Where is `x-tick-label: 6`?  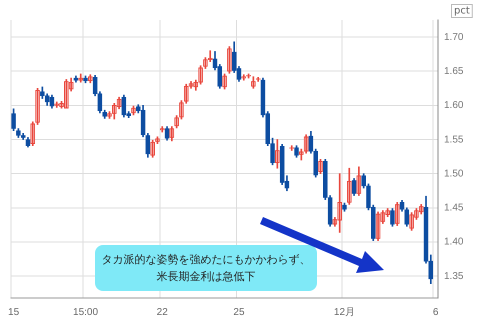
x-tick-label: 6 is located at coordinates (435, 312).